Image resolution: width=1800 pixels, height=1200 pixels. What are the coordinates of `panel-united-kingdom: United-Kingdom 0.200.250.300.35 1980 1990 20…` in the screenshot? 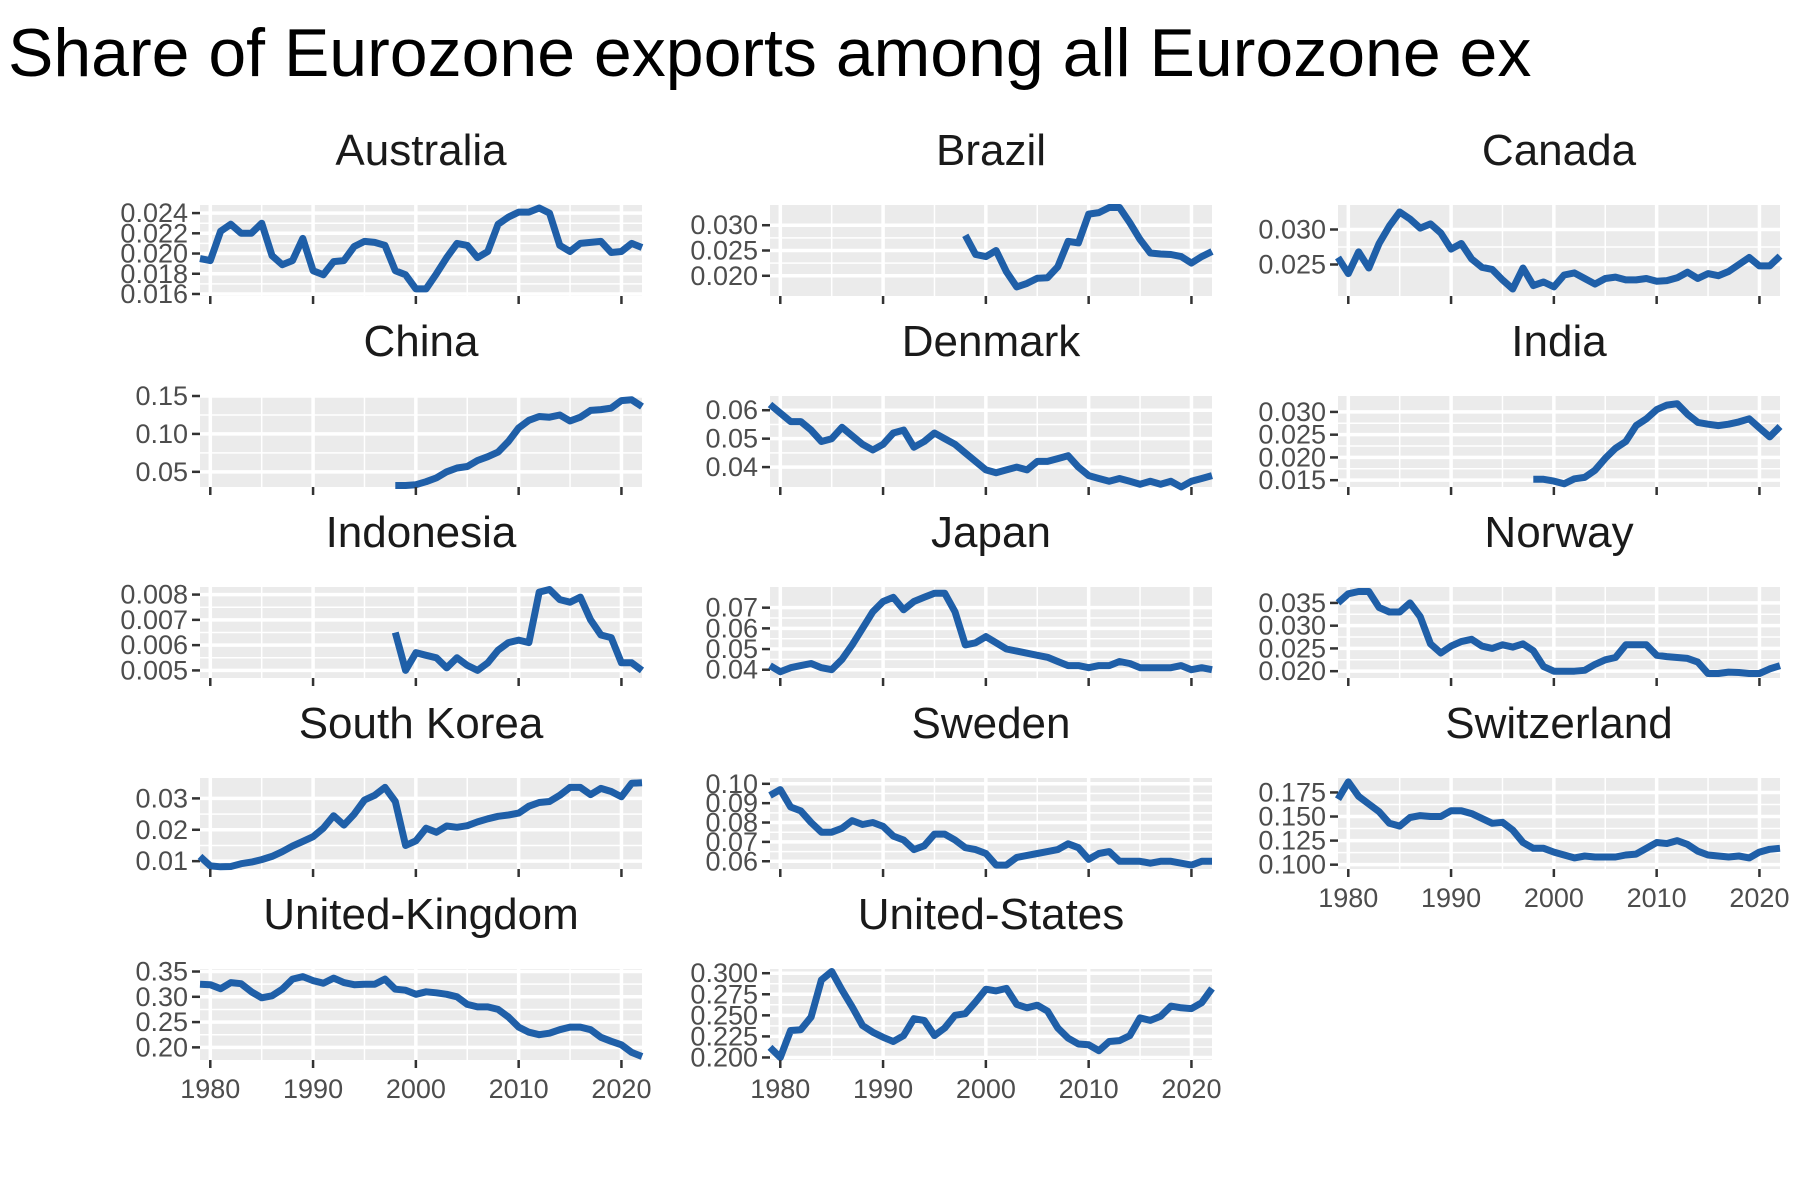 It's located at (393, 997).